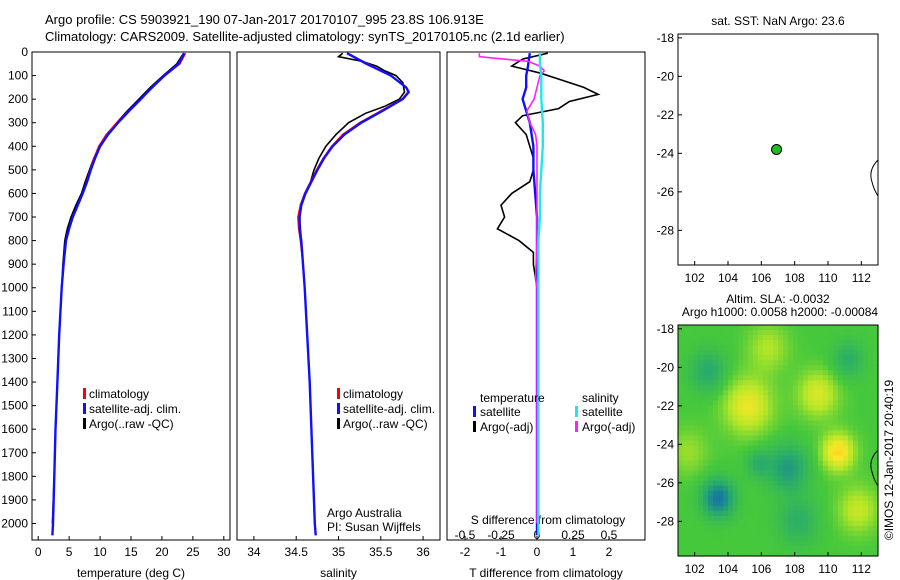 The width and height of the screenshot is (900, 580). I want to click on sdiff-tick-label-3: 0.25, so click(573, 535).